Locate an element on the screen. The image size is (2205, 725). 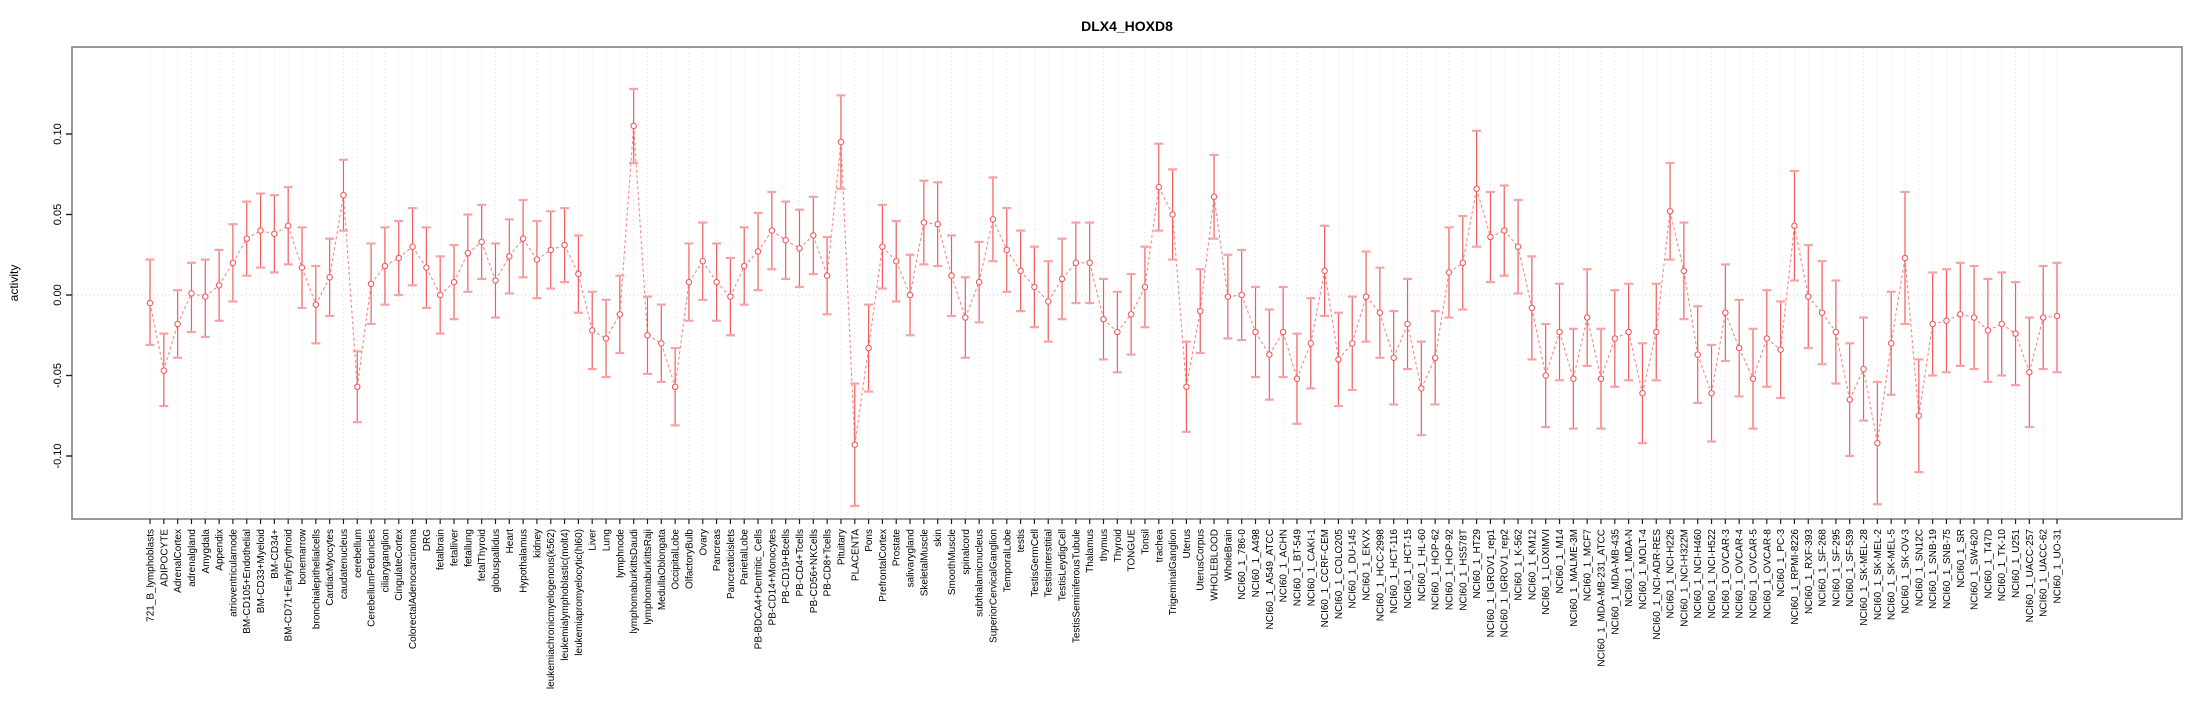
x-tick-label: fetalliver is located at coordinates (455, 547).